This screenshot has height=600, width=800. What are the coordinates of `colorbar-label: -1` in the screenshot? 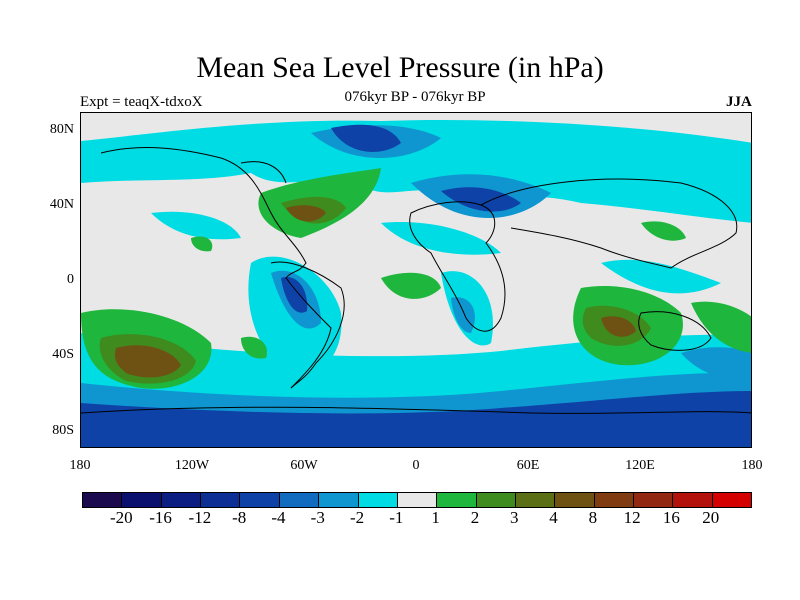 It's located at (396, 517).